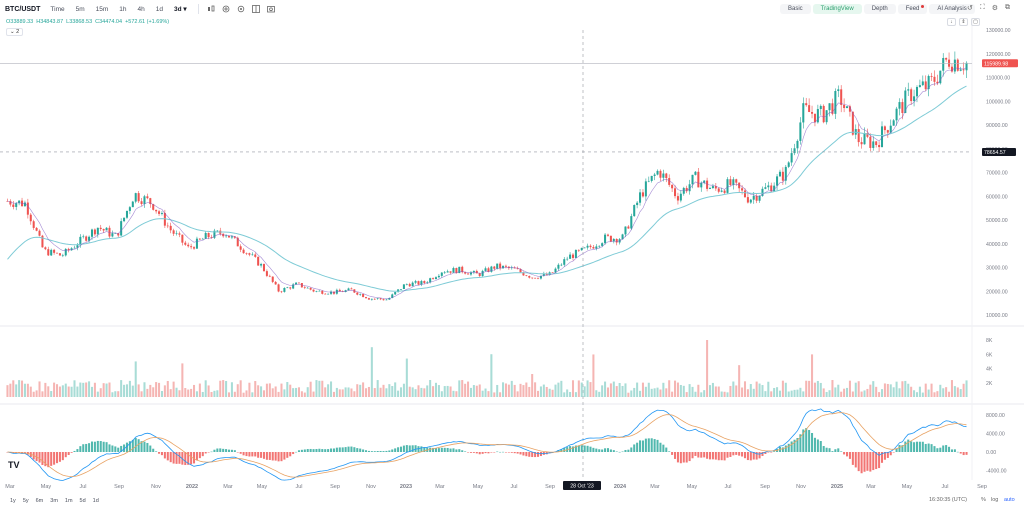 This screenshot has height=508, width=1024. What do you see at coordinates (80, 9) in the screenshot?
I see `tf-5m: 5m` at bounding box center [80, 9].